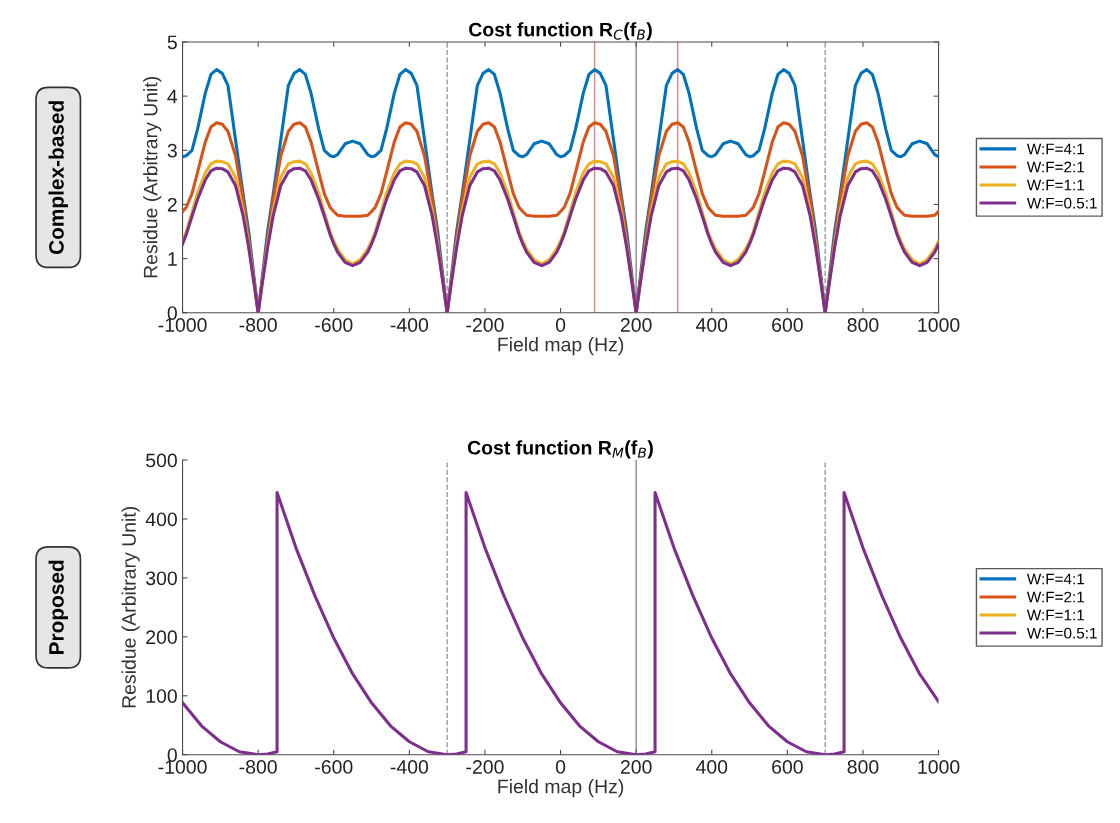  What do you see at coordinates (161, 696) in the screenshot?
I see `y-tick-label: 100` at bounding box center [161, 696].